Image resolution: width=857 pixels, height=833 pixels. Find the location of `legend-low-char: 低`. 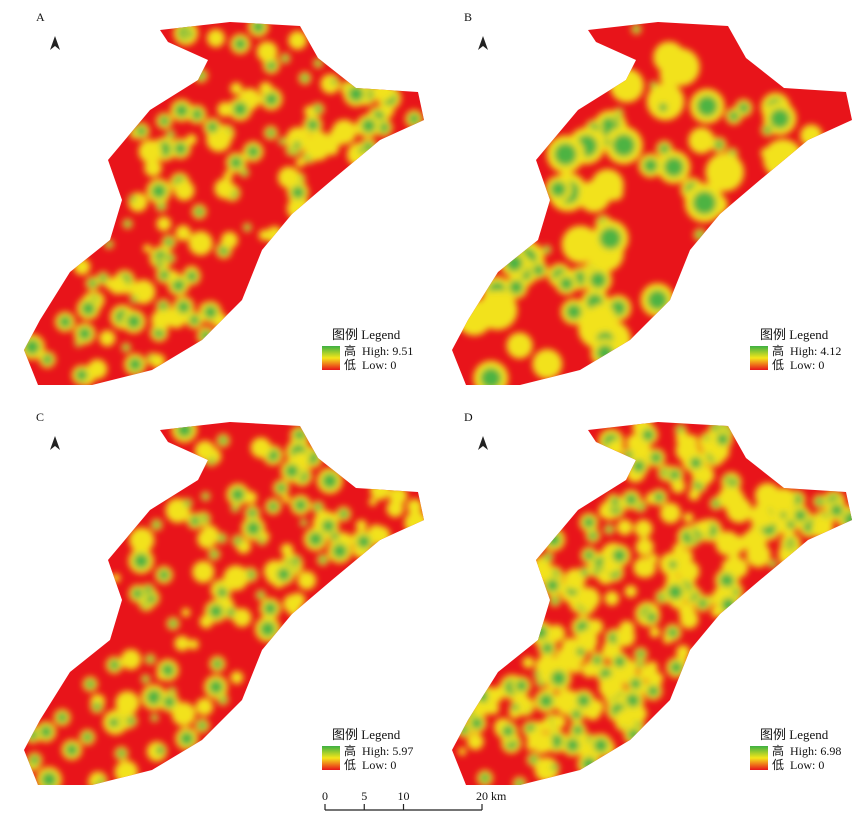

legend-low-char: 低 is located at coordinates (350, 765).